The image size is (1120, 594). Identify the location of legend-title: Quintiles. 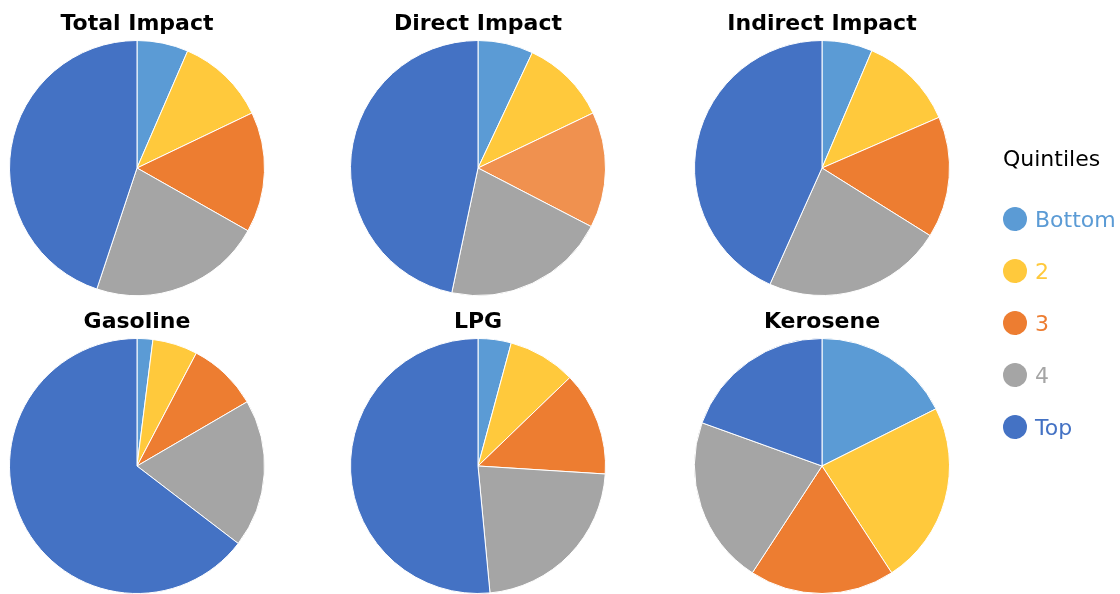
(1052, 158).